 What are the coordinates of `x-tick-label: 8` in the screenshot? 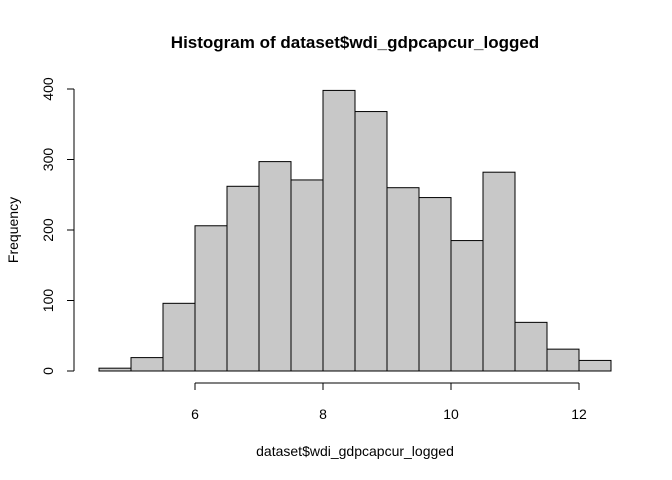 It's located at (323, 414).